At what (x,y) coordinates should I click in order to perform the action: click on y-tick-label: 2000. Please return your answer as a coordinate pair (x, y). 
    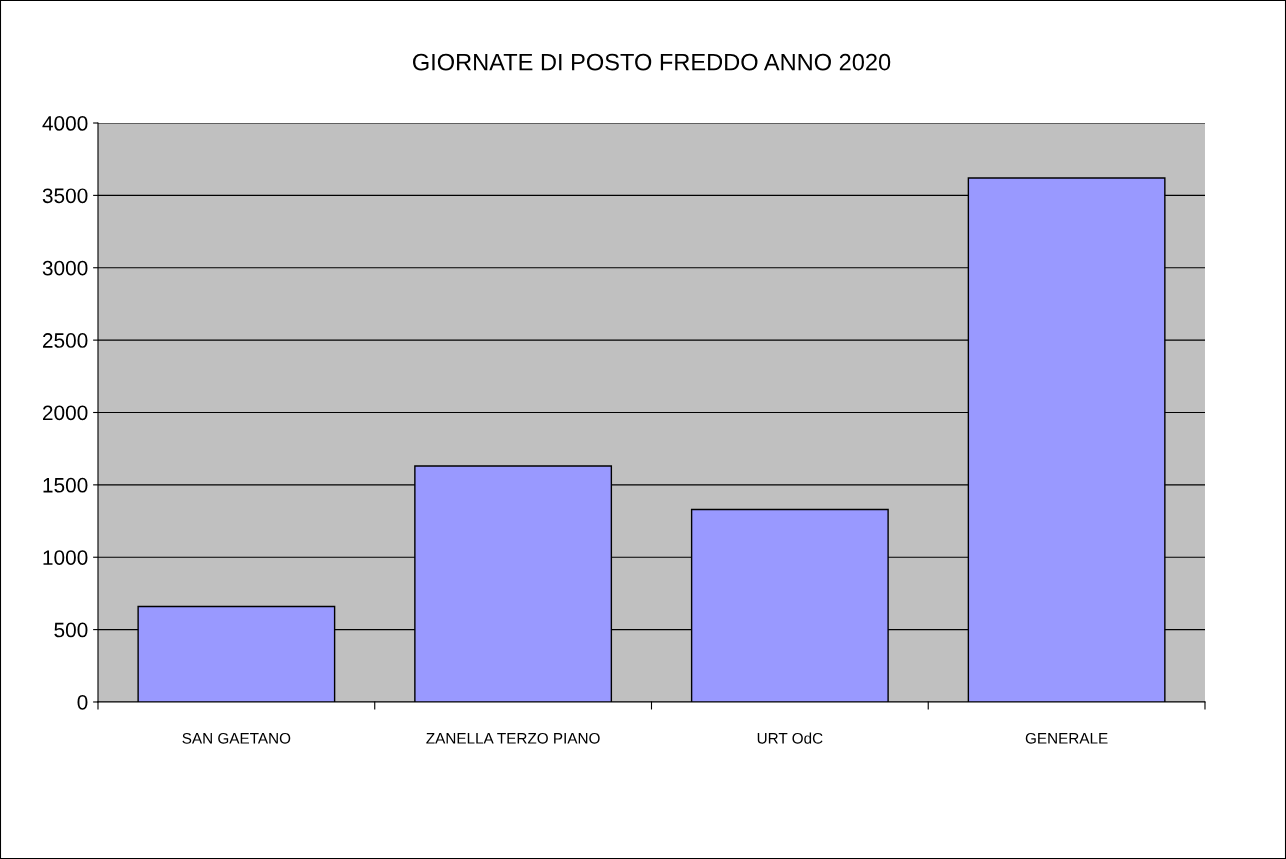
    Looking at the image, I should click on (65, 413).